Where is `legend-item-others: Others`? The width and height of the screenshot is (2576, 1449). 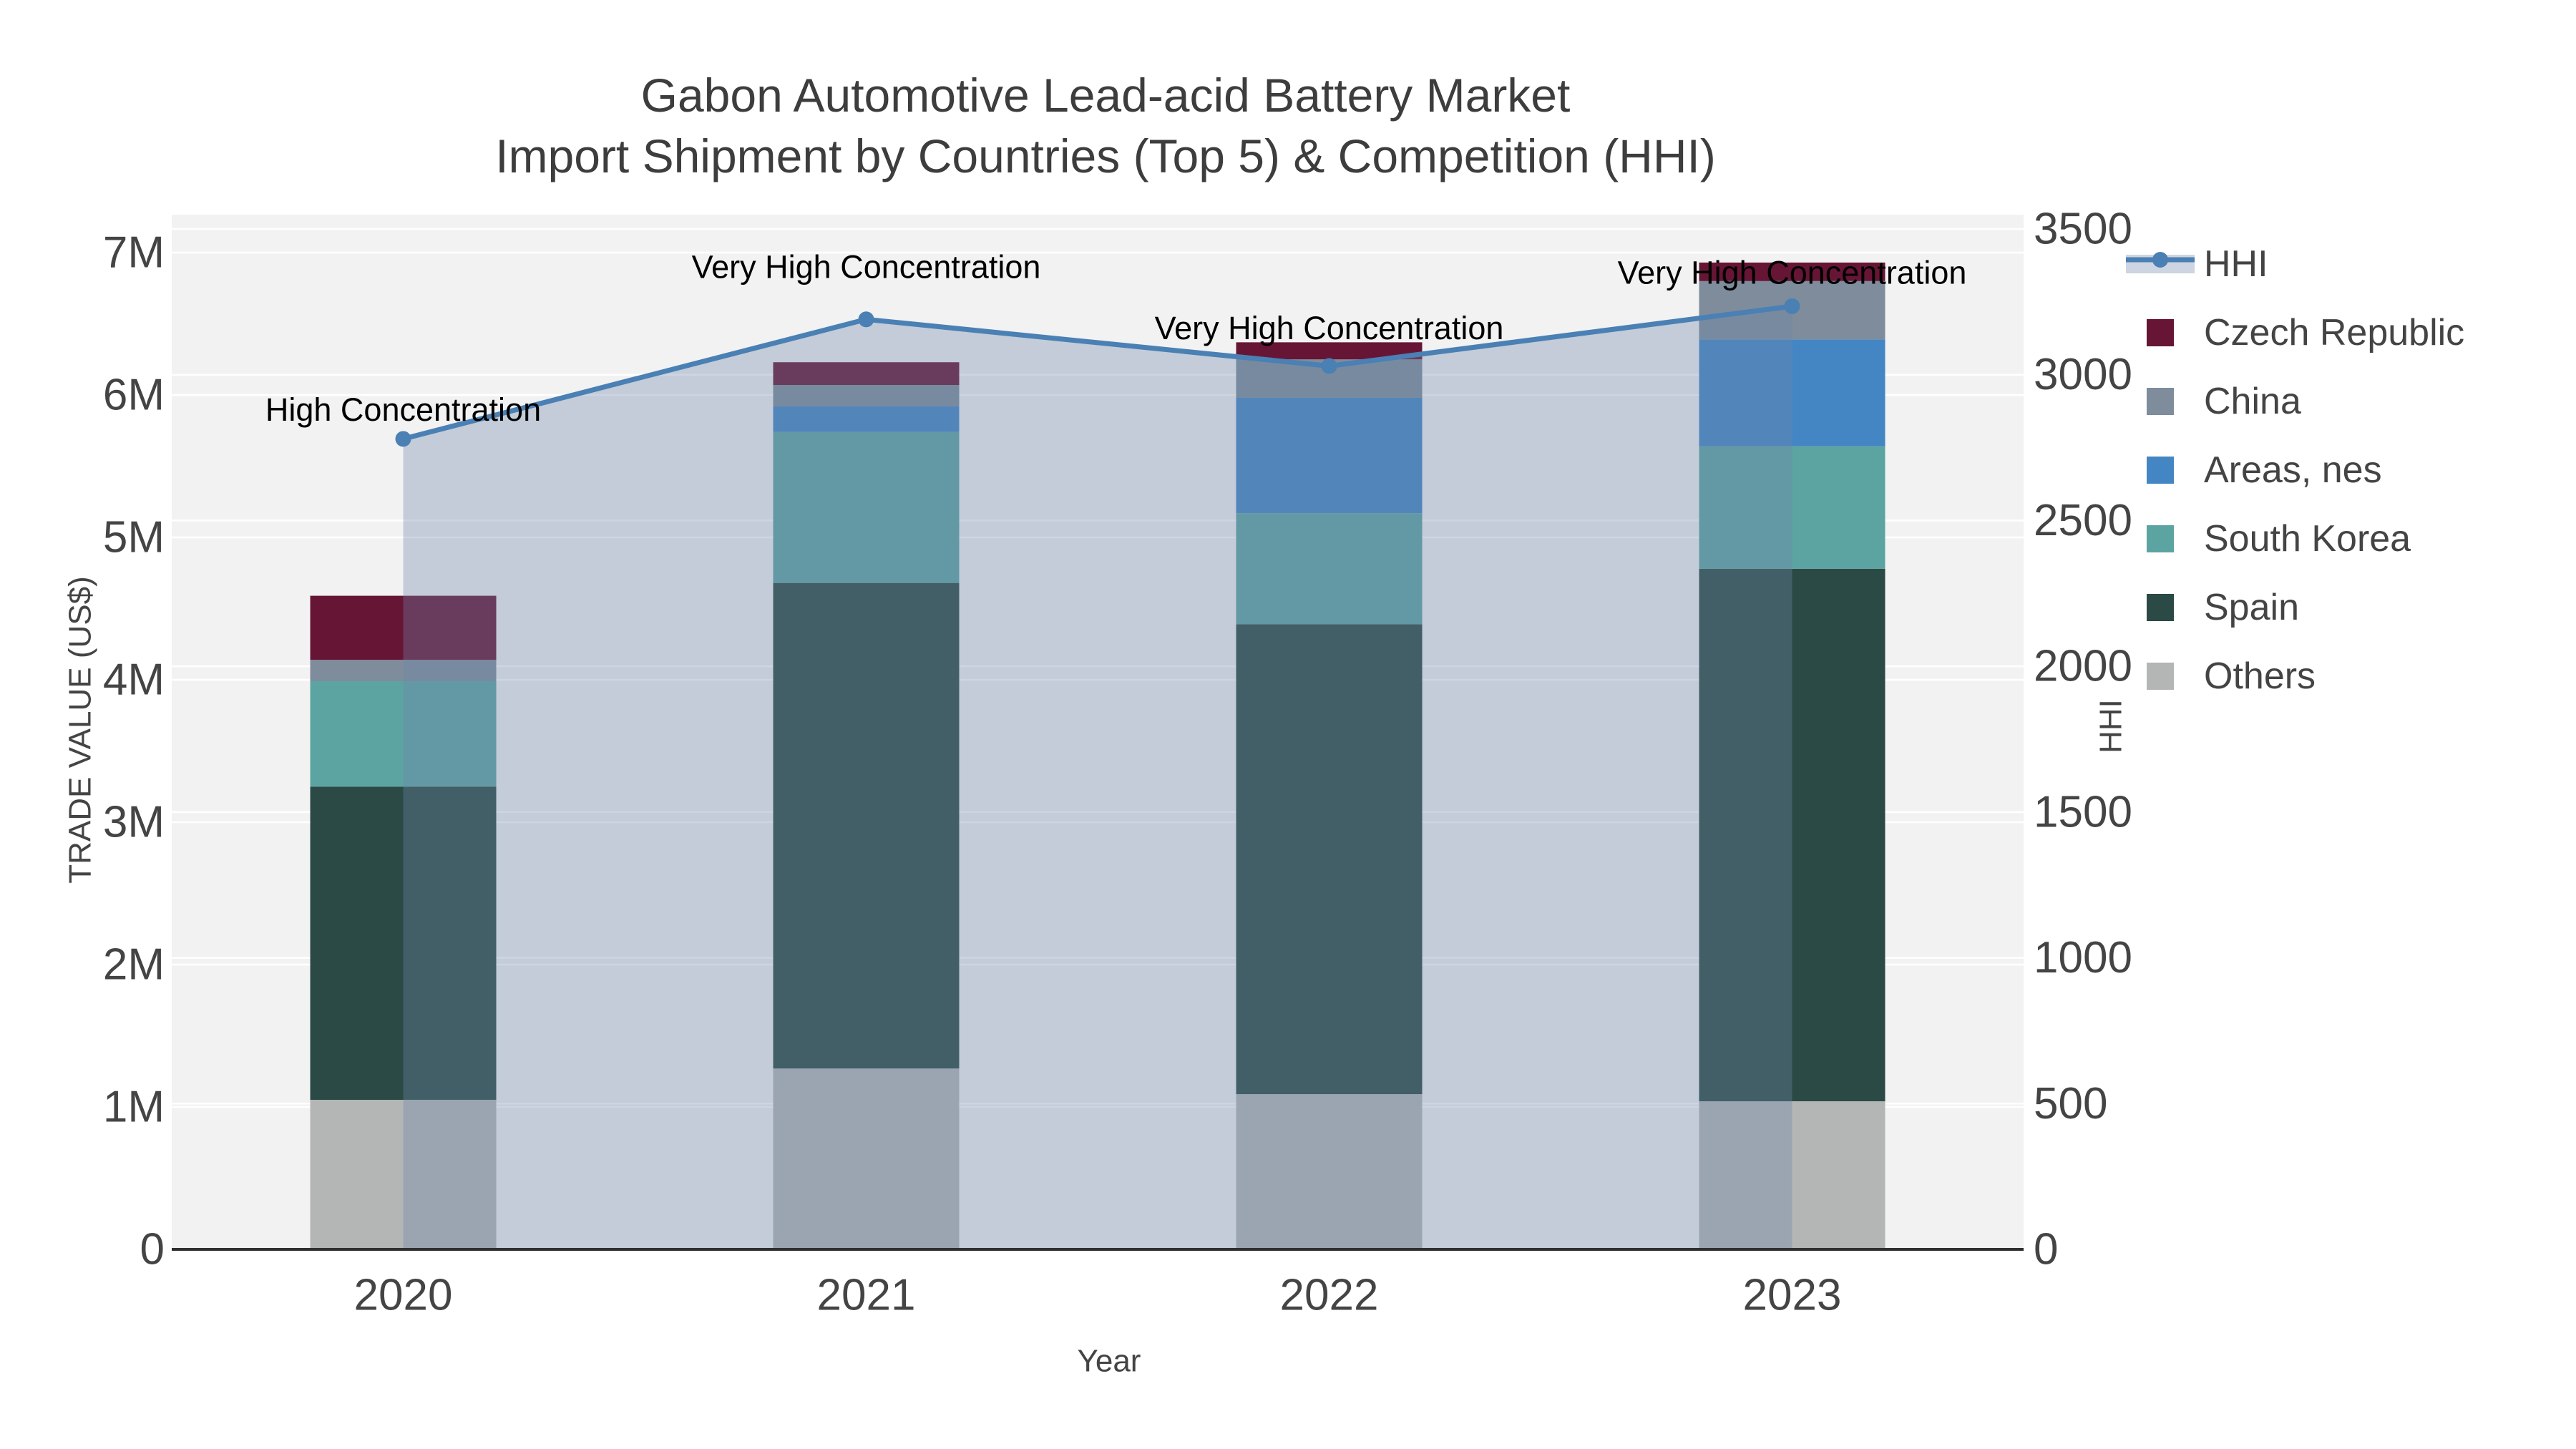
legend-item-others: Others is located at coordinates (2231, 676).